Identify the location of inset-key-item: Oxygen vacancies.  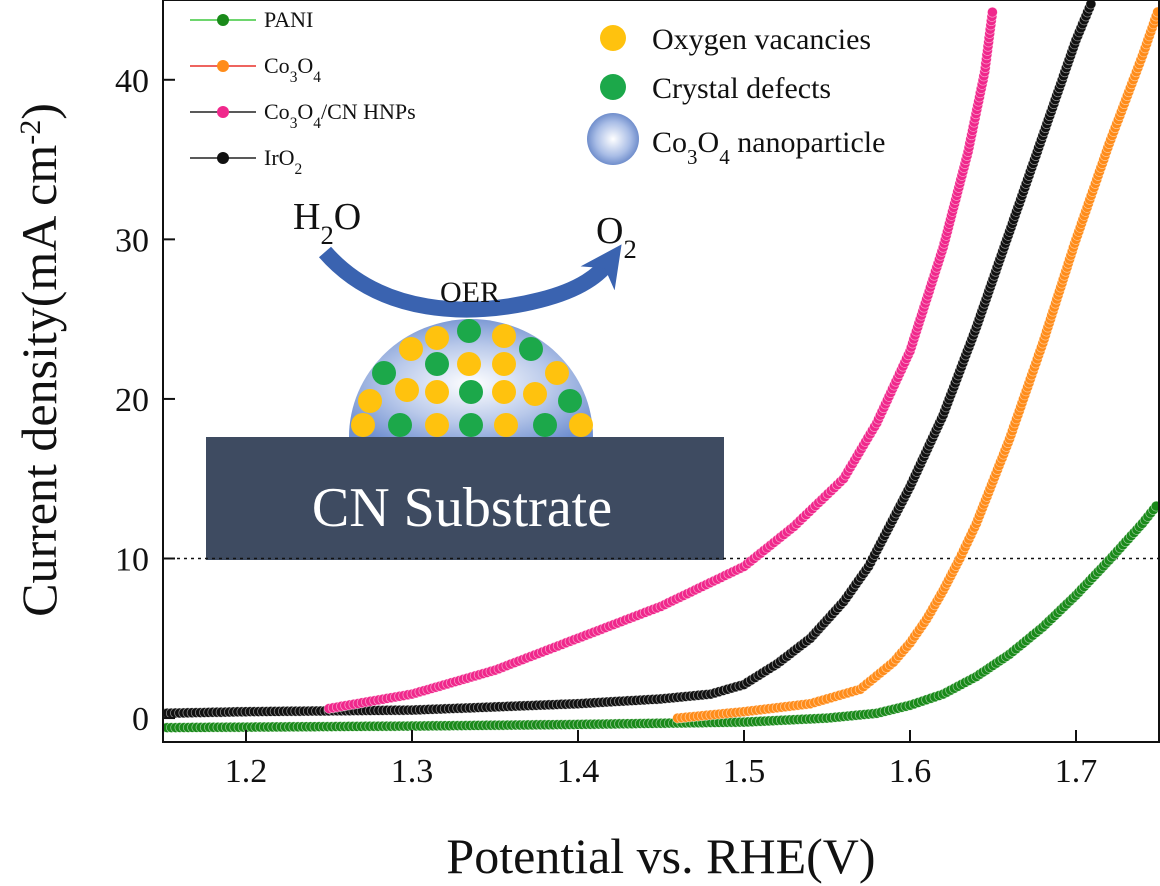
(735, 39).